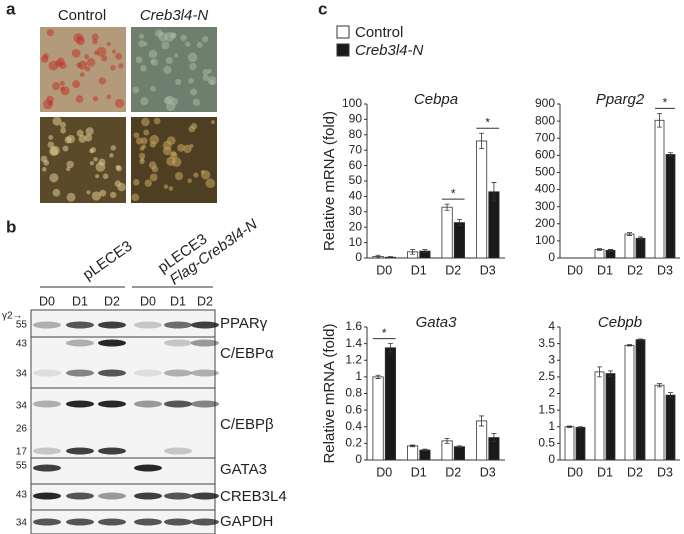  I want to click on lane-label: D2, so click(112, 301).